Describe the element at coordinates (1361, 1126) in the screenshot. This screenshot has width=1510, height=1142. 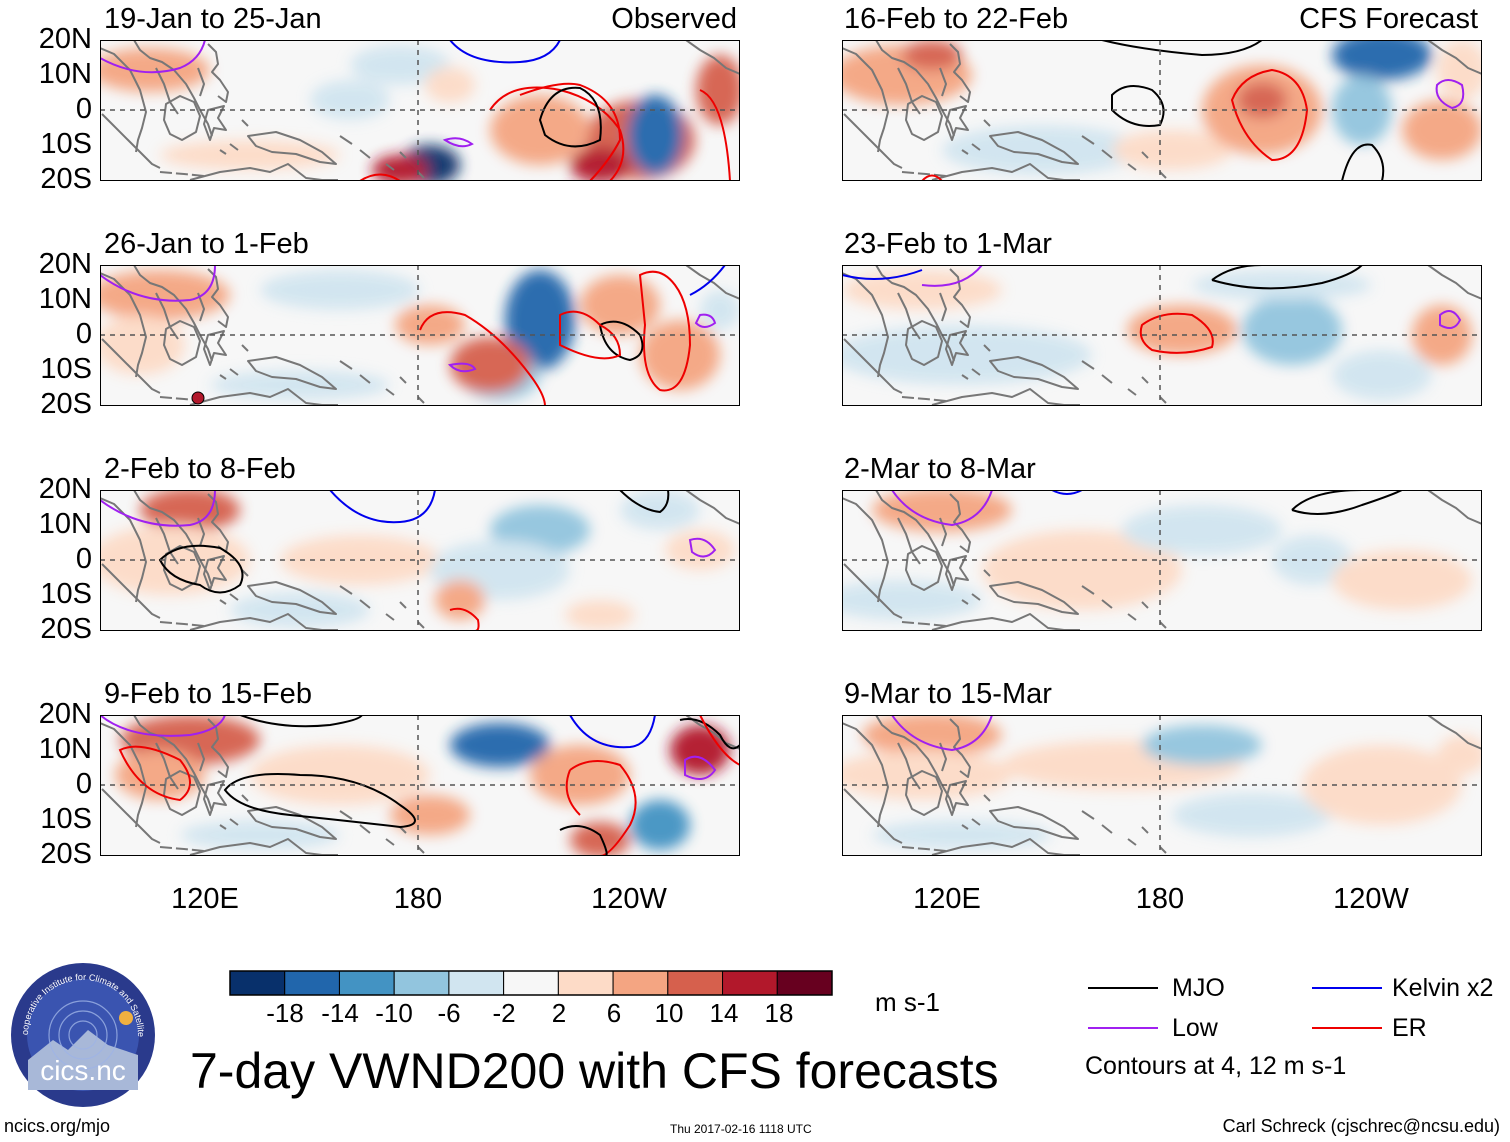
I see `footer-author: Carl Schreck (cjschrec@ncsu.edu)` at that location.